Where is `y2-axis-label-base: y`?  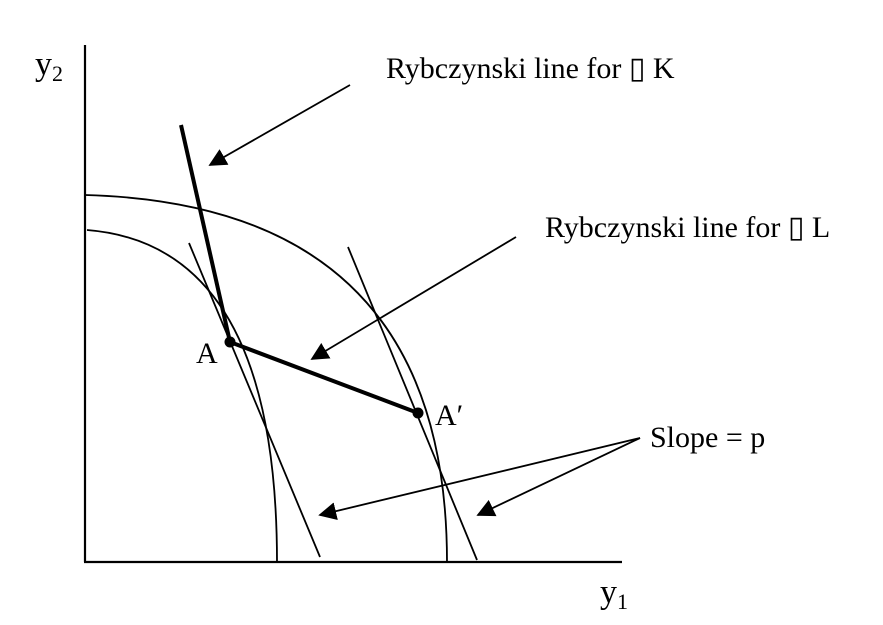 y2-axis-label-base: y is located at coordinates (43, 64).